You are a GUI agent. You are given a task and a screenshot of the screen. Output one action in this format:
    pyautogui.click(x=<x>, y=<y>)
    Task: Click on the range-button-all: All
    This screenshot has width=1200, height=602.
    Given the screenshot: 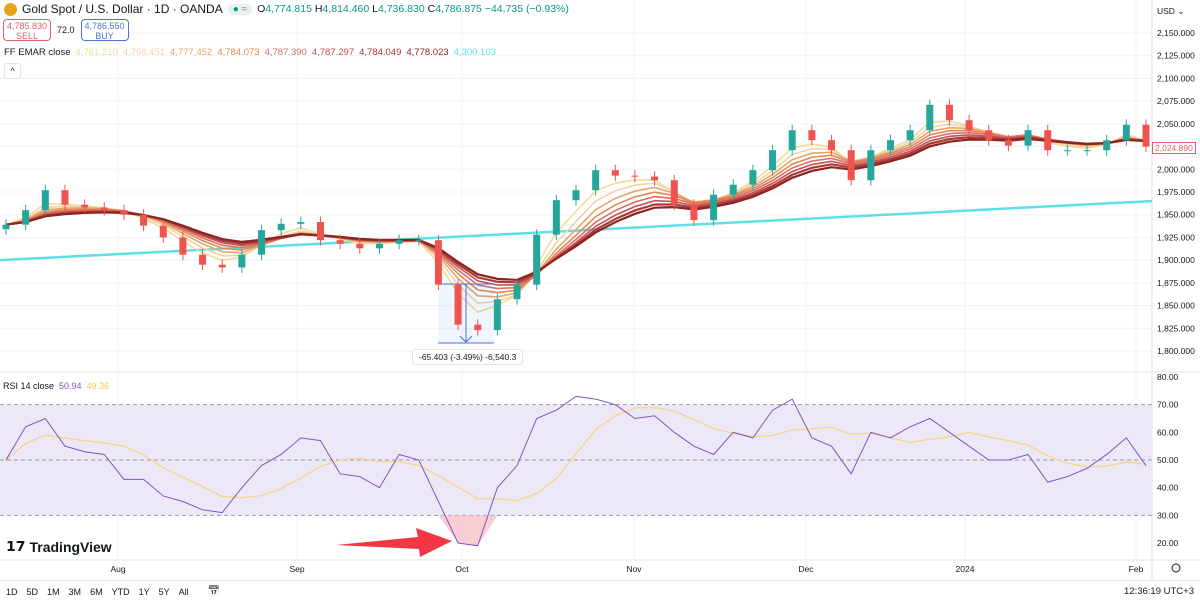 What is the action you would take?
    pyautogui.click(x=183, y=591)
    